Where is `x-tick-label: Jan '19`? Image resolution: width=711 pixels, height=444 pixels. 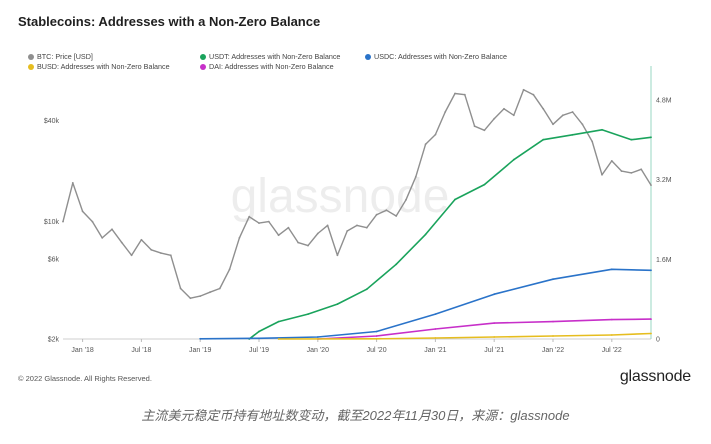
x-tick-label: Jan '19 is located at coordinates (200, 350).